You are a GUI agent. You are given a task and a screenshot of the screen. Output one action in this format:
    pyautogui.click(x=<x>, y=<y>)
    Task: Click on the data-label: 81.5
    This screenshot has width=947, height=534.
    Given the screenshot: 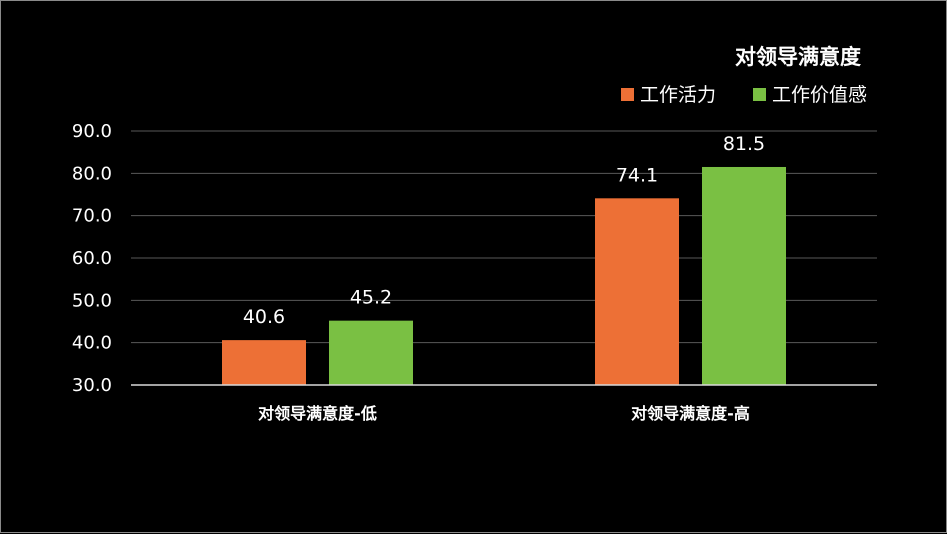 What is the action you would take?
    pyautogui.click(x=744, y=144)
    